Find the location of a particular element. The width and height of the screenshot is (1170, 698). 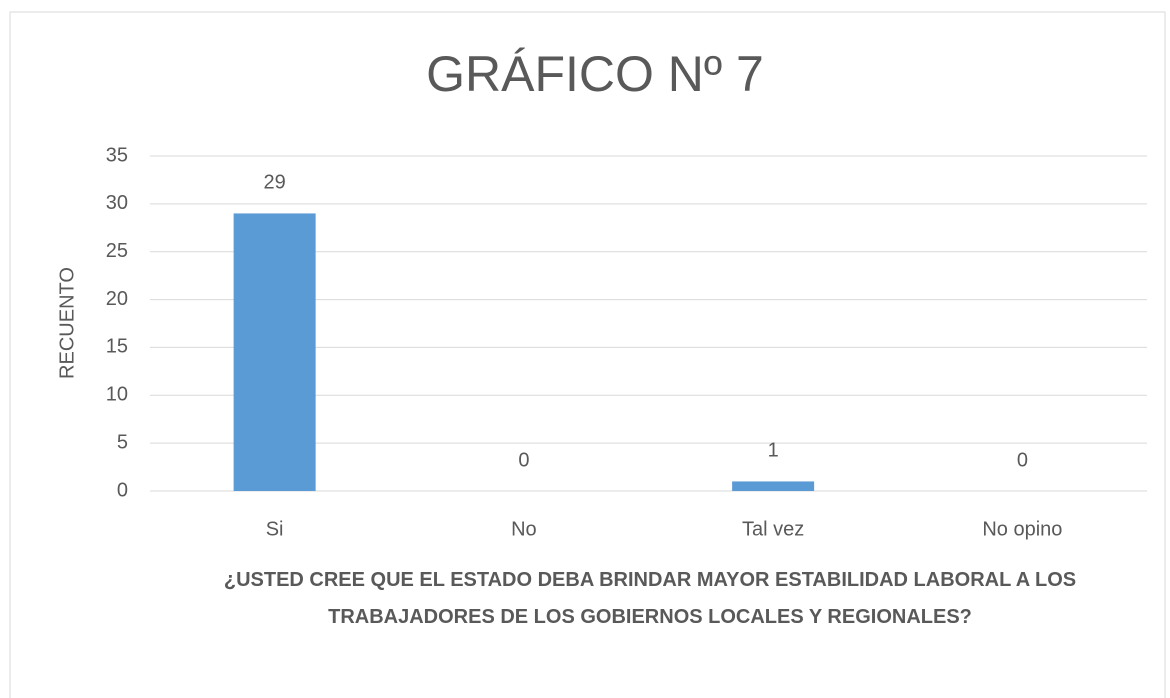

y-tick-label: 35 is located at coordinates (117, 155).